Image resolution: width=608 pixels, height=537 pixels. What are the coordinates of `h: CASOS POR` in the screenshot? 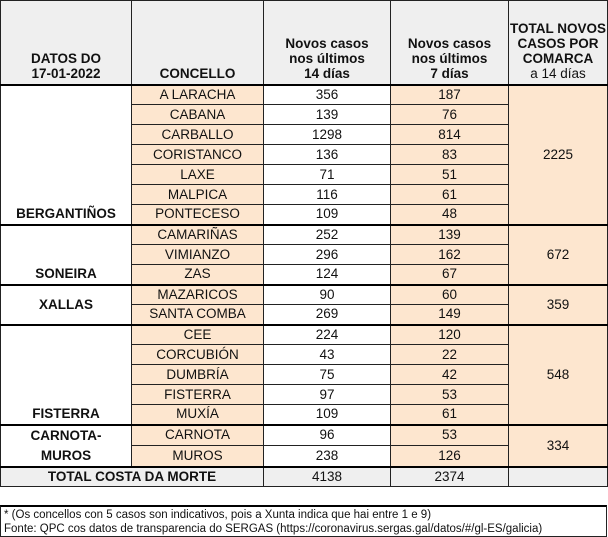 It's located at (558, 43).